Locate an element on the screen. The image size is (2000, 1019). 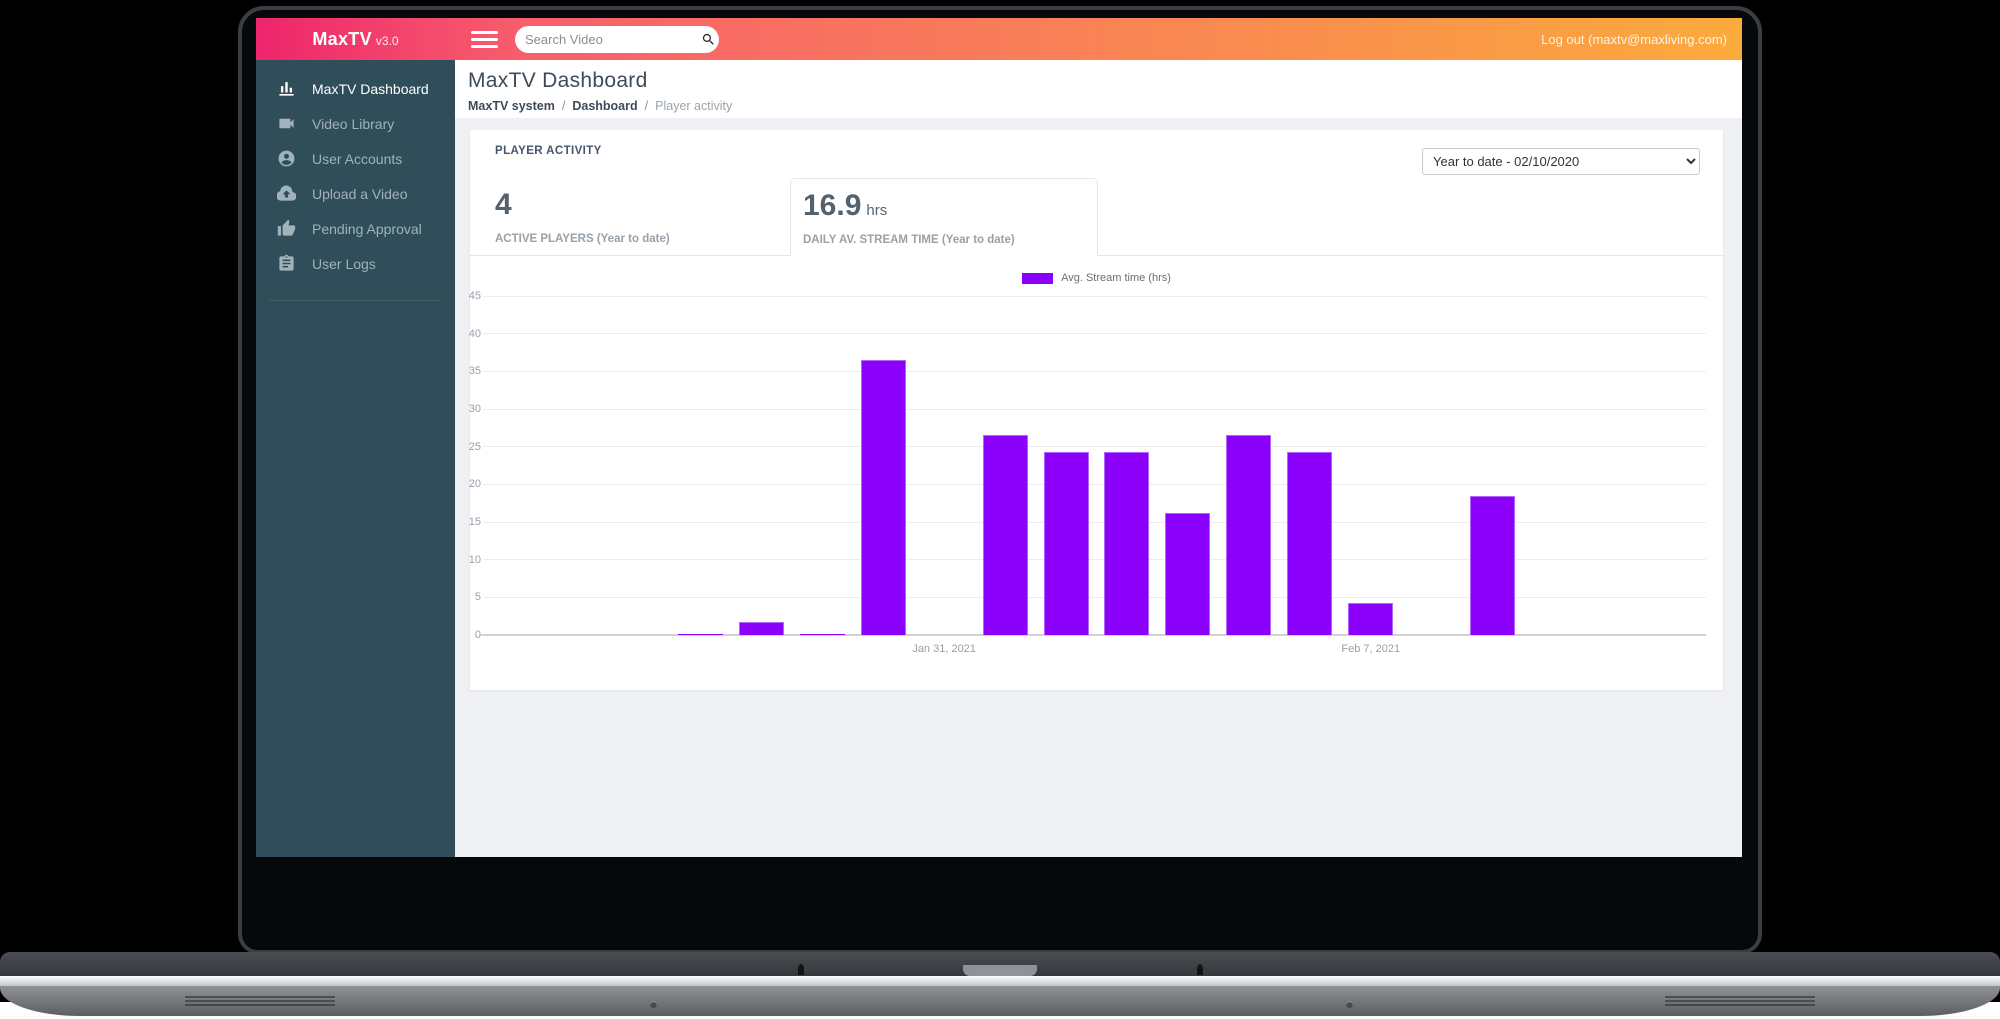
stat-active-players: 4 ACTIVE PLAYERS (Year to date) is located at coordinates (630, 217).